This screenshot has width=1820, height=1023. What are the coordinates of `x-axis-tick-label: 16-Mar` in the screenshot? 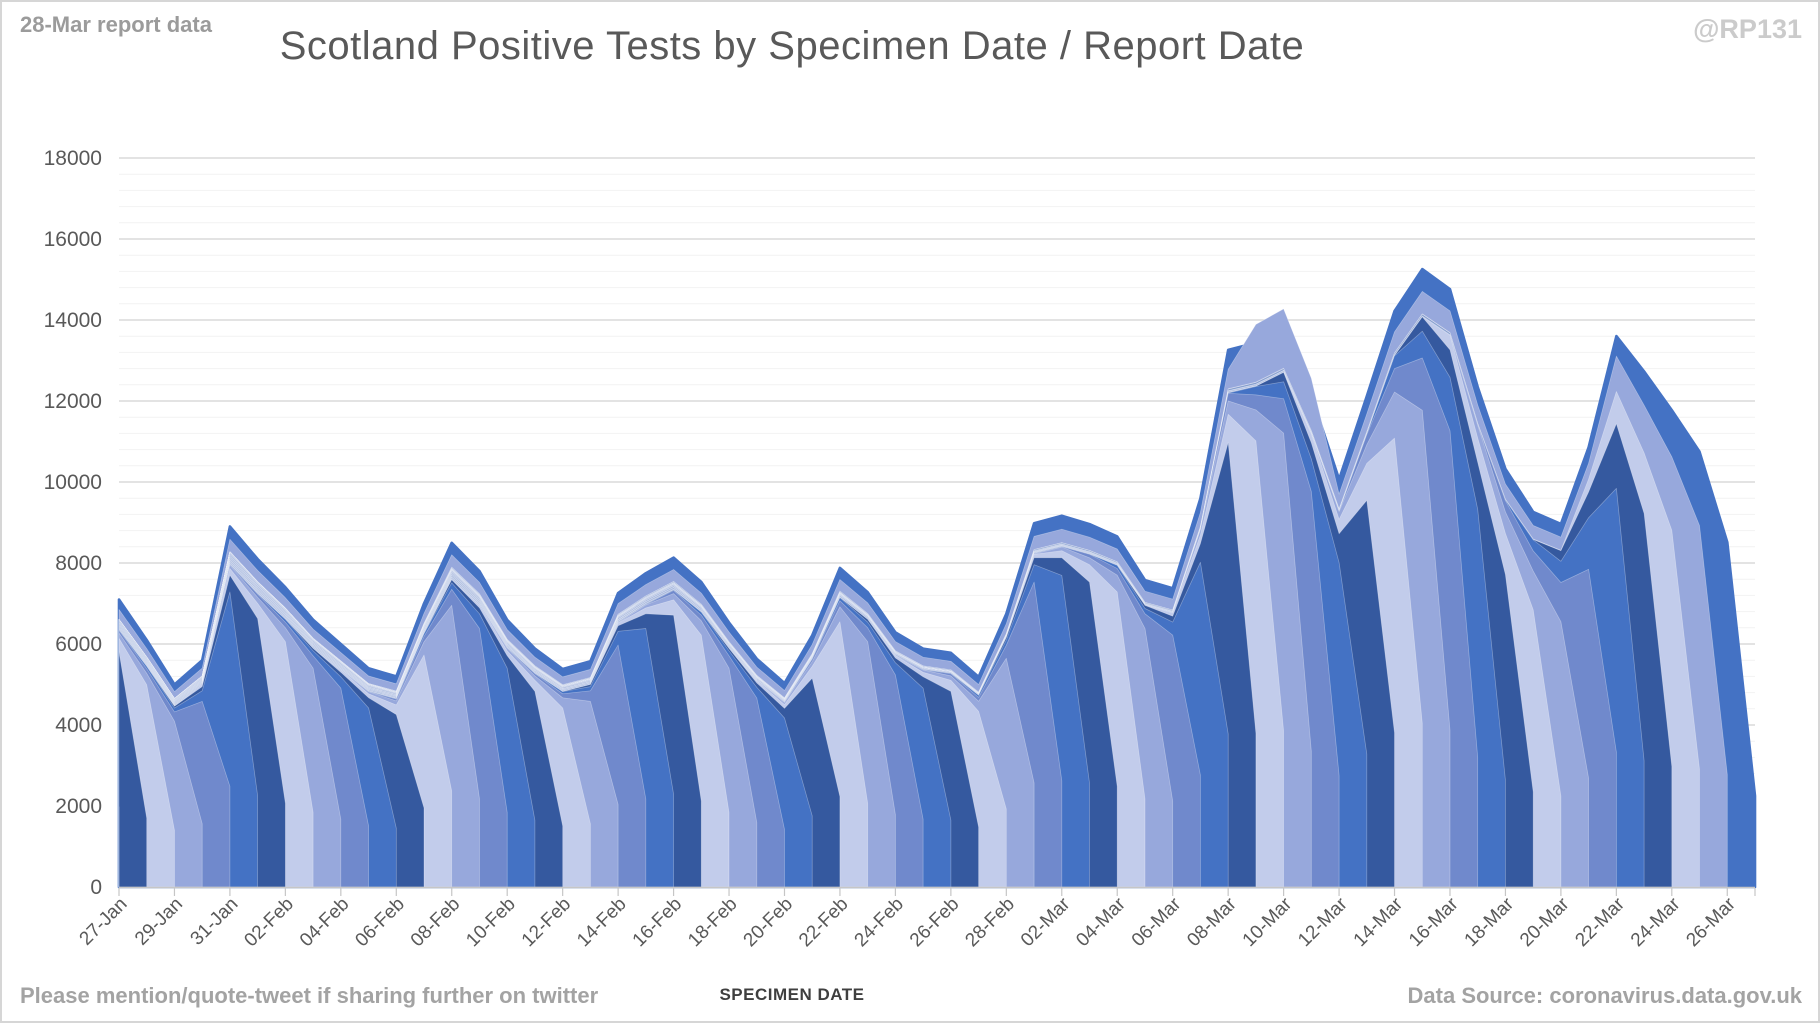 It's located at (1434, 922).